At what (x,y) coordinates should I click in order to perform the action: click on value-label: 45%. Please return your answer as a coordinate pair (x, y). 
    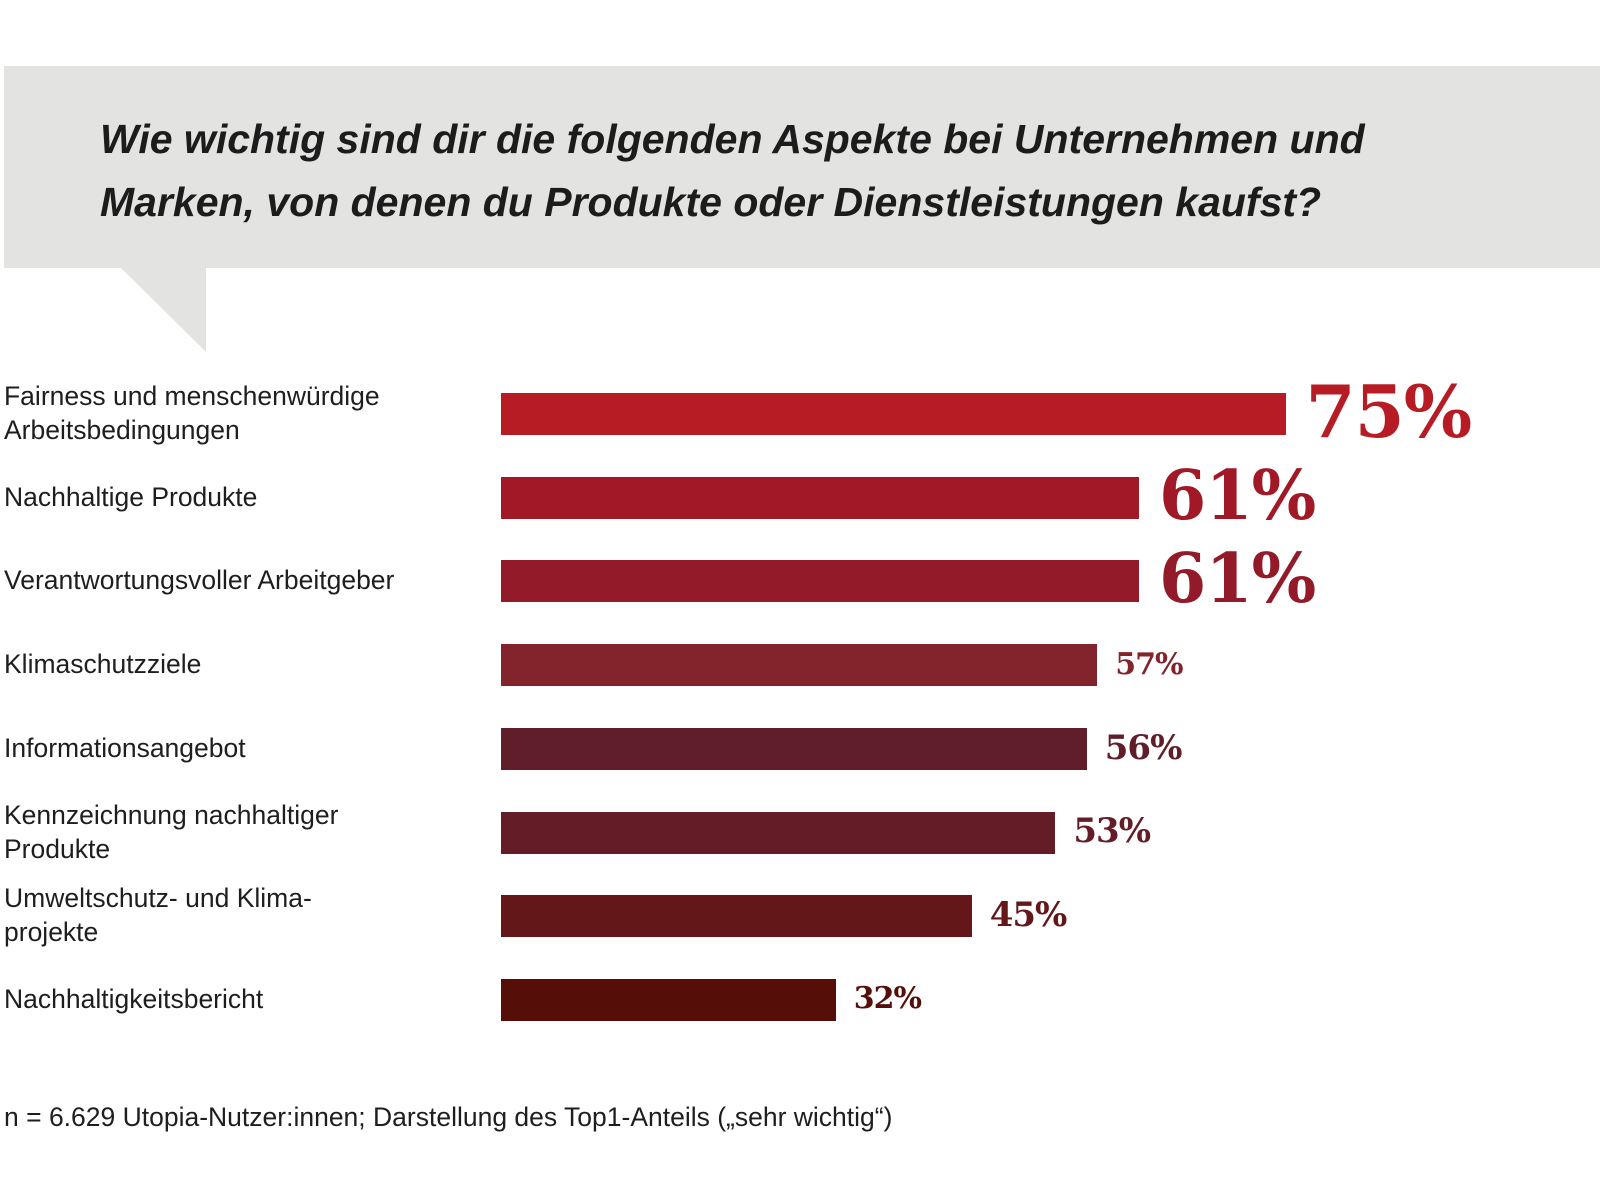
    Looking at the image, I should click on (1028, 915).